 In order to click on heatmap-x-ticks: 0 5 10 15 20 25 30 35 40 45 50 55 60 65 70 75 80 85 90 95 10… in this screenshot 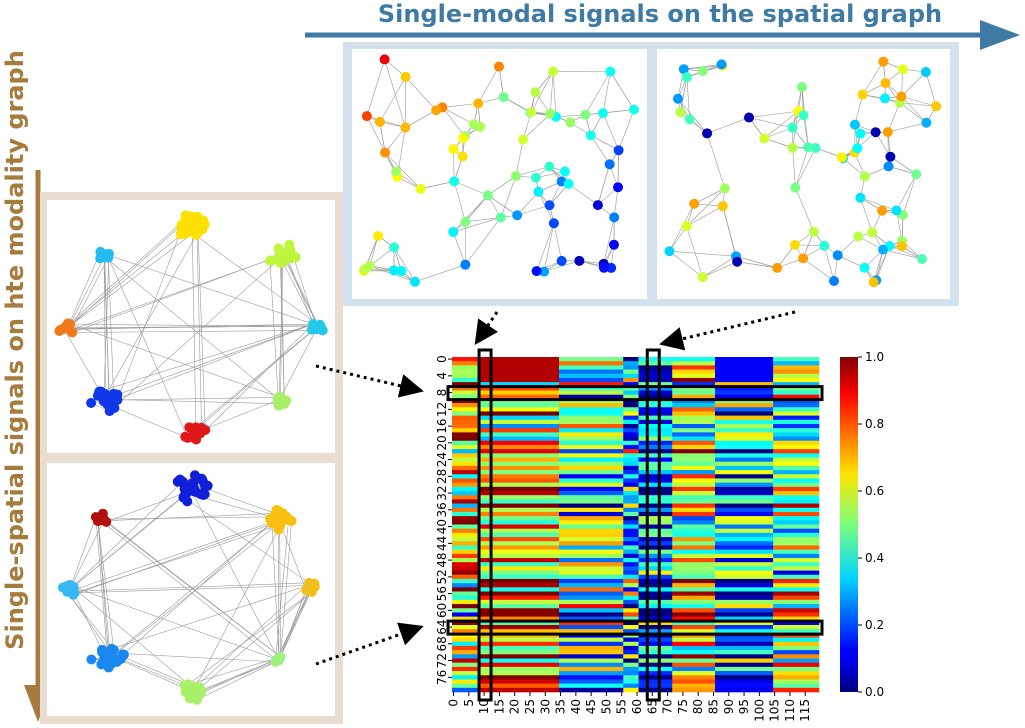, I will do `click(629, 707)`.